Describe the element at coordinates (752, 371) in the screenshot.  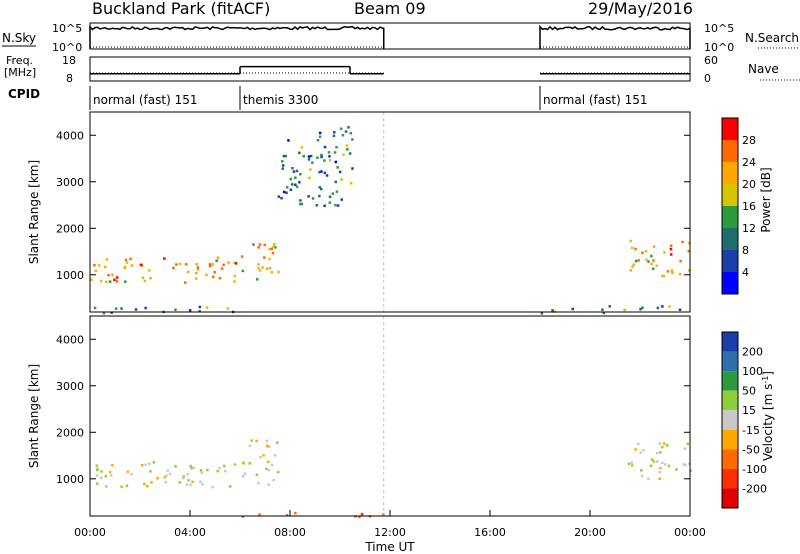
I see `vel-colorbar-tick-1: 100` at that location.